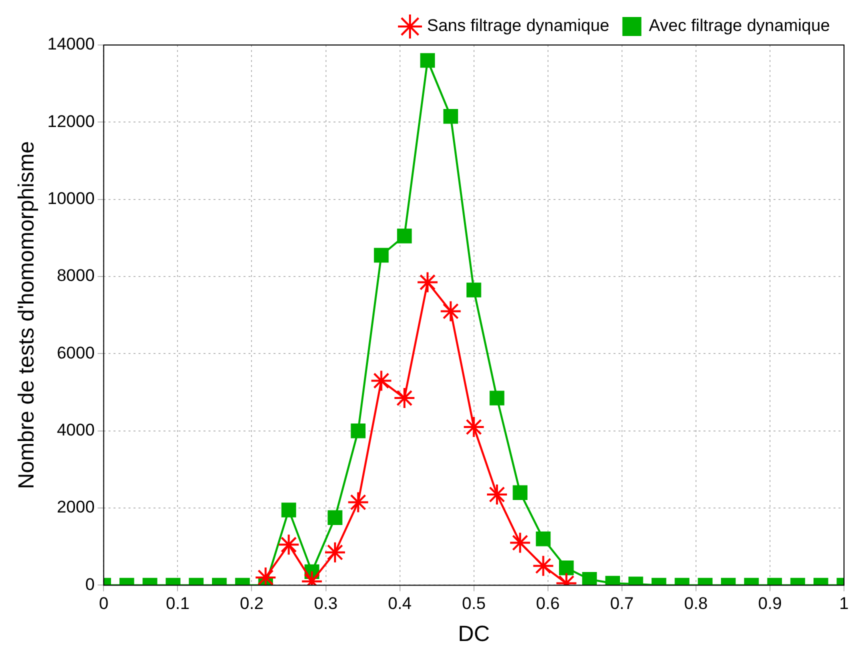 The image size is (866, 660). Describe the element at coordinates (75, 430) in the screenshot. I see `y-tick-label: 4000` at that location.